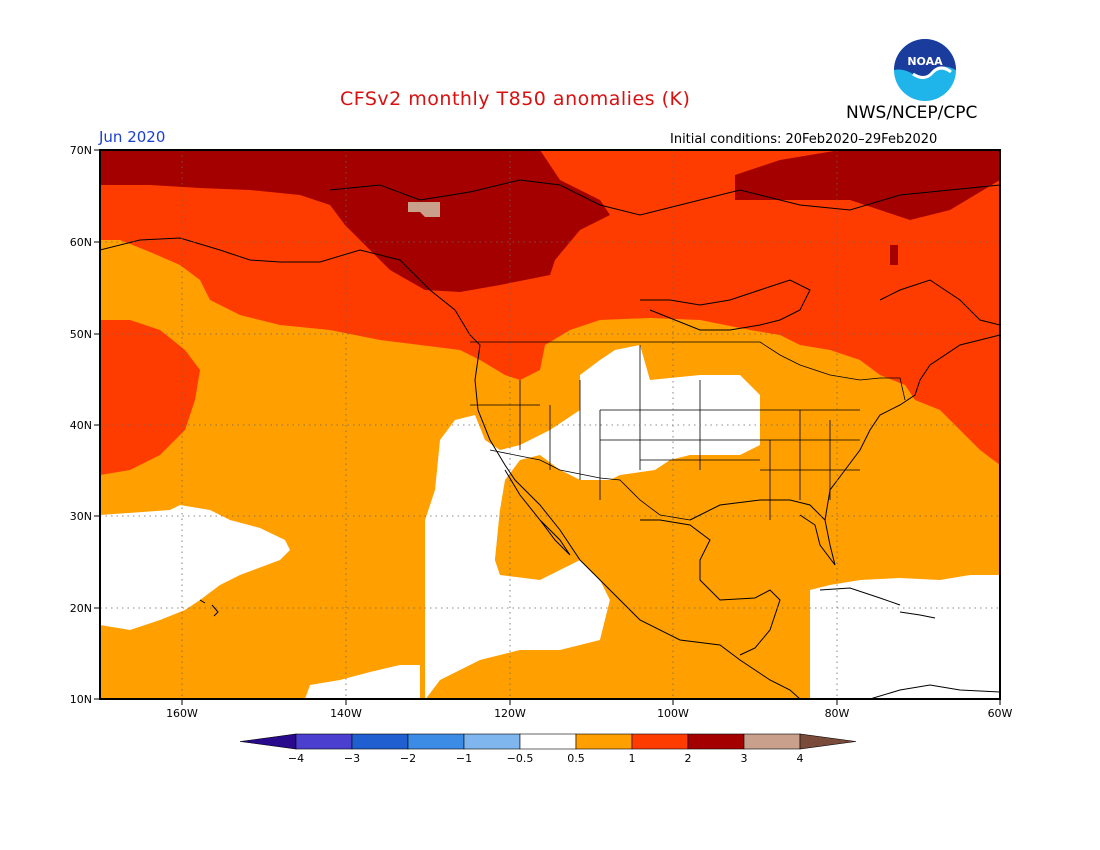 The image size is (1100, 850). What do you see at coordinates (828, 741) in the screenshot?
I see `colorbar-arrow-high` at bounding box center [828, 741].